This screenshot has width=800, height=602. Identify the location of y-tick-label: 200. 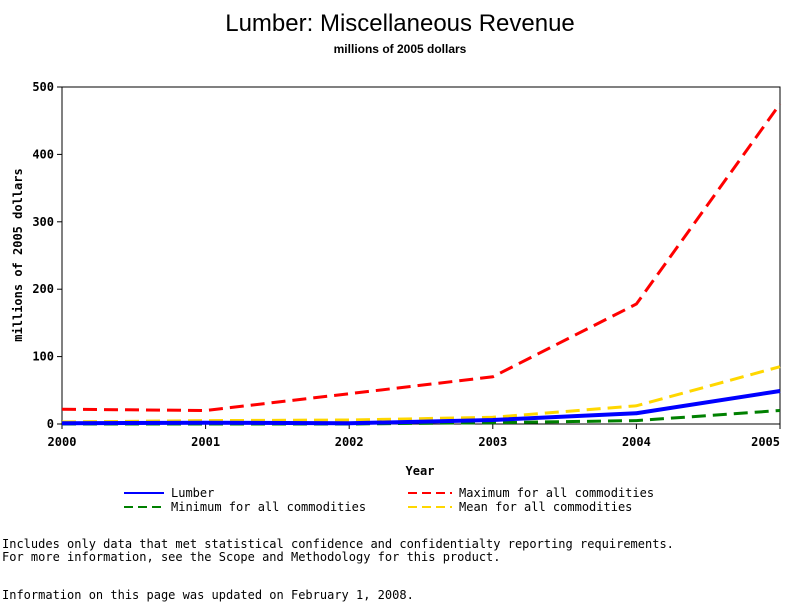
(43, 289).